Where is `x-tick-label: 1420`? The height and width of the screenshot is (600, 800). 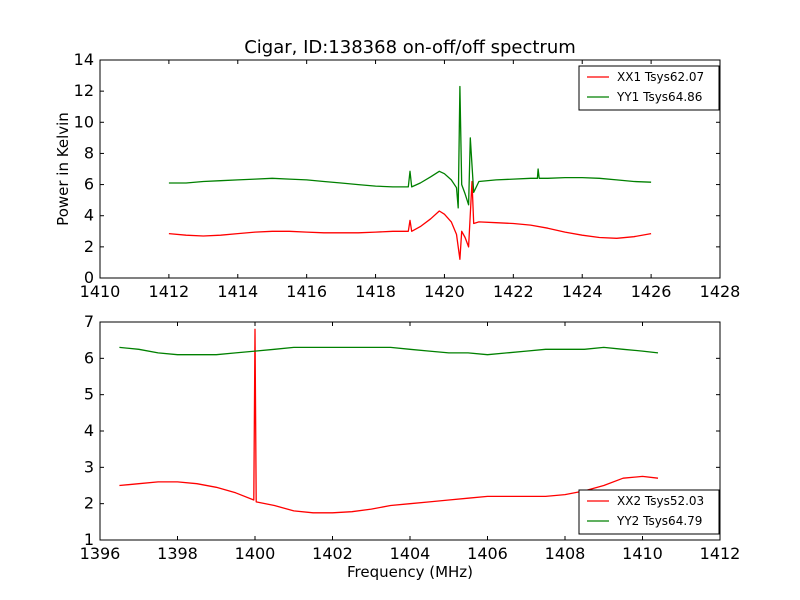 x-tick-label: 1420 is located at coordinates (444, 291).